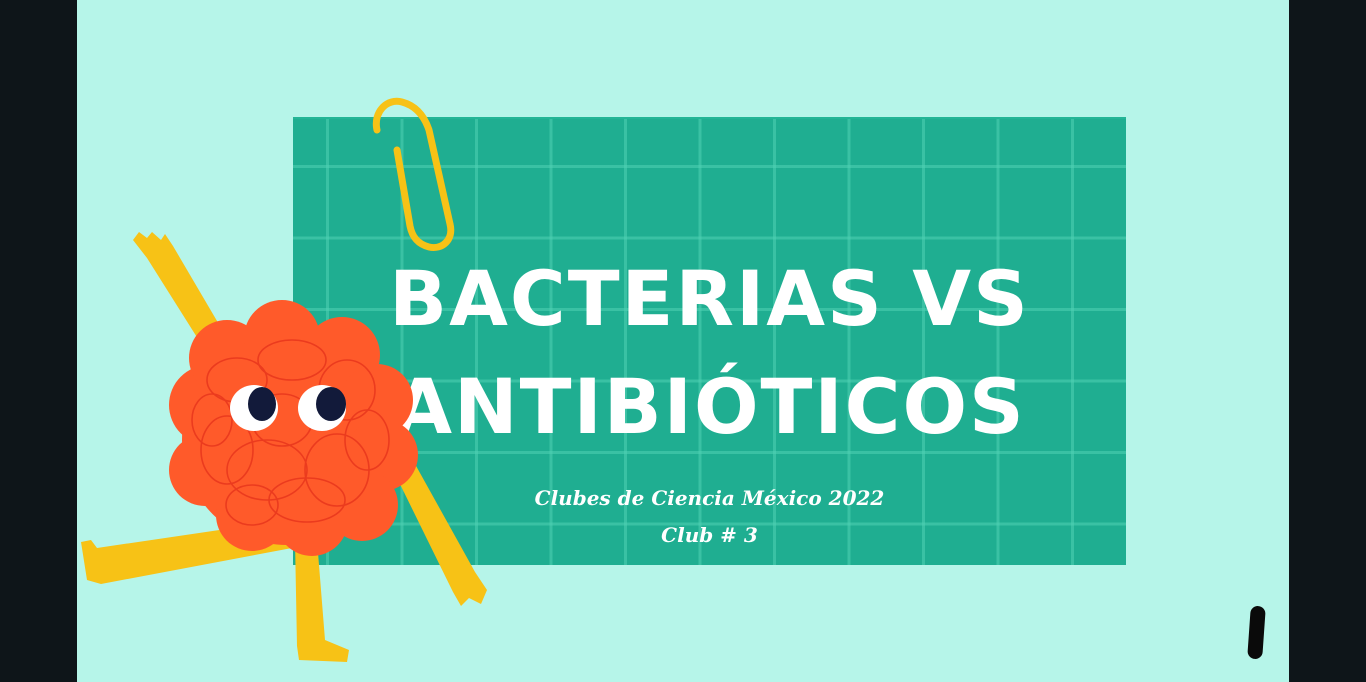  Describe the element at coordinates (413, 174) in the screenshot. I see `paperclip-icon` at that location.